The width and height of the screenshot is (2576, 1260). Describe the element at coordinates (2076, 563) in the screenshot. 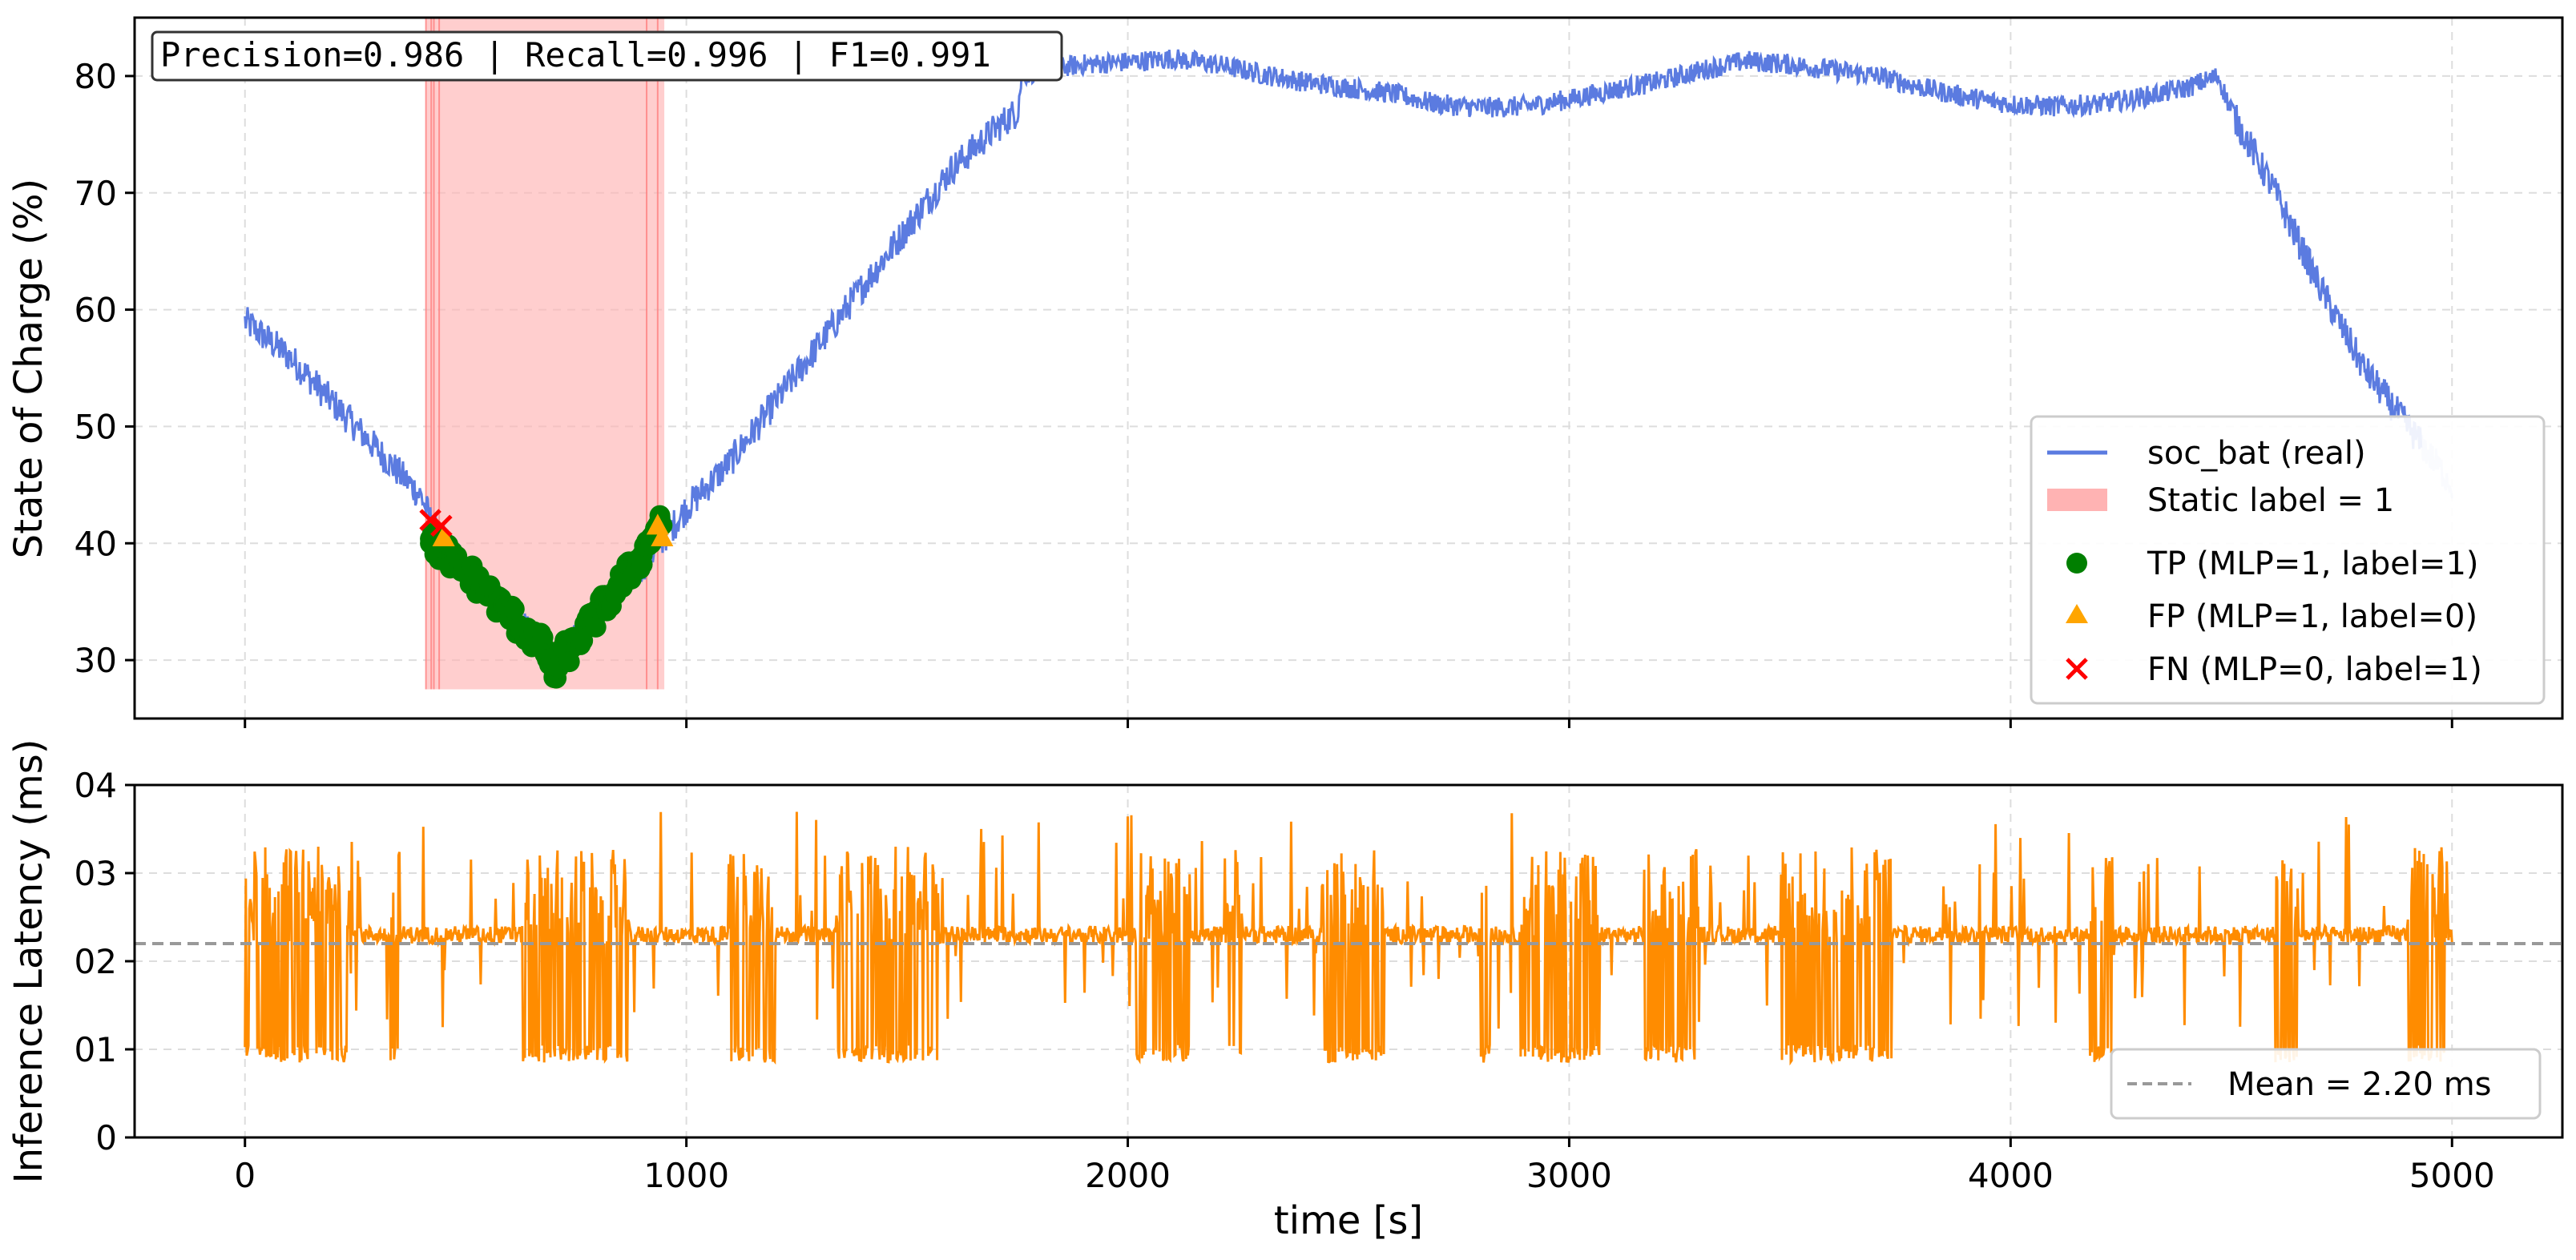

I see `legend-tp-marker` at that location.